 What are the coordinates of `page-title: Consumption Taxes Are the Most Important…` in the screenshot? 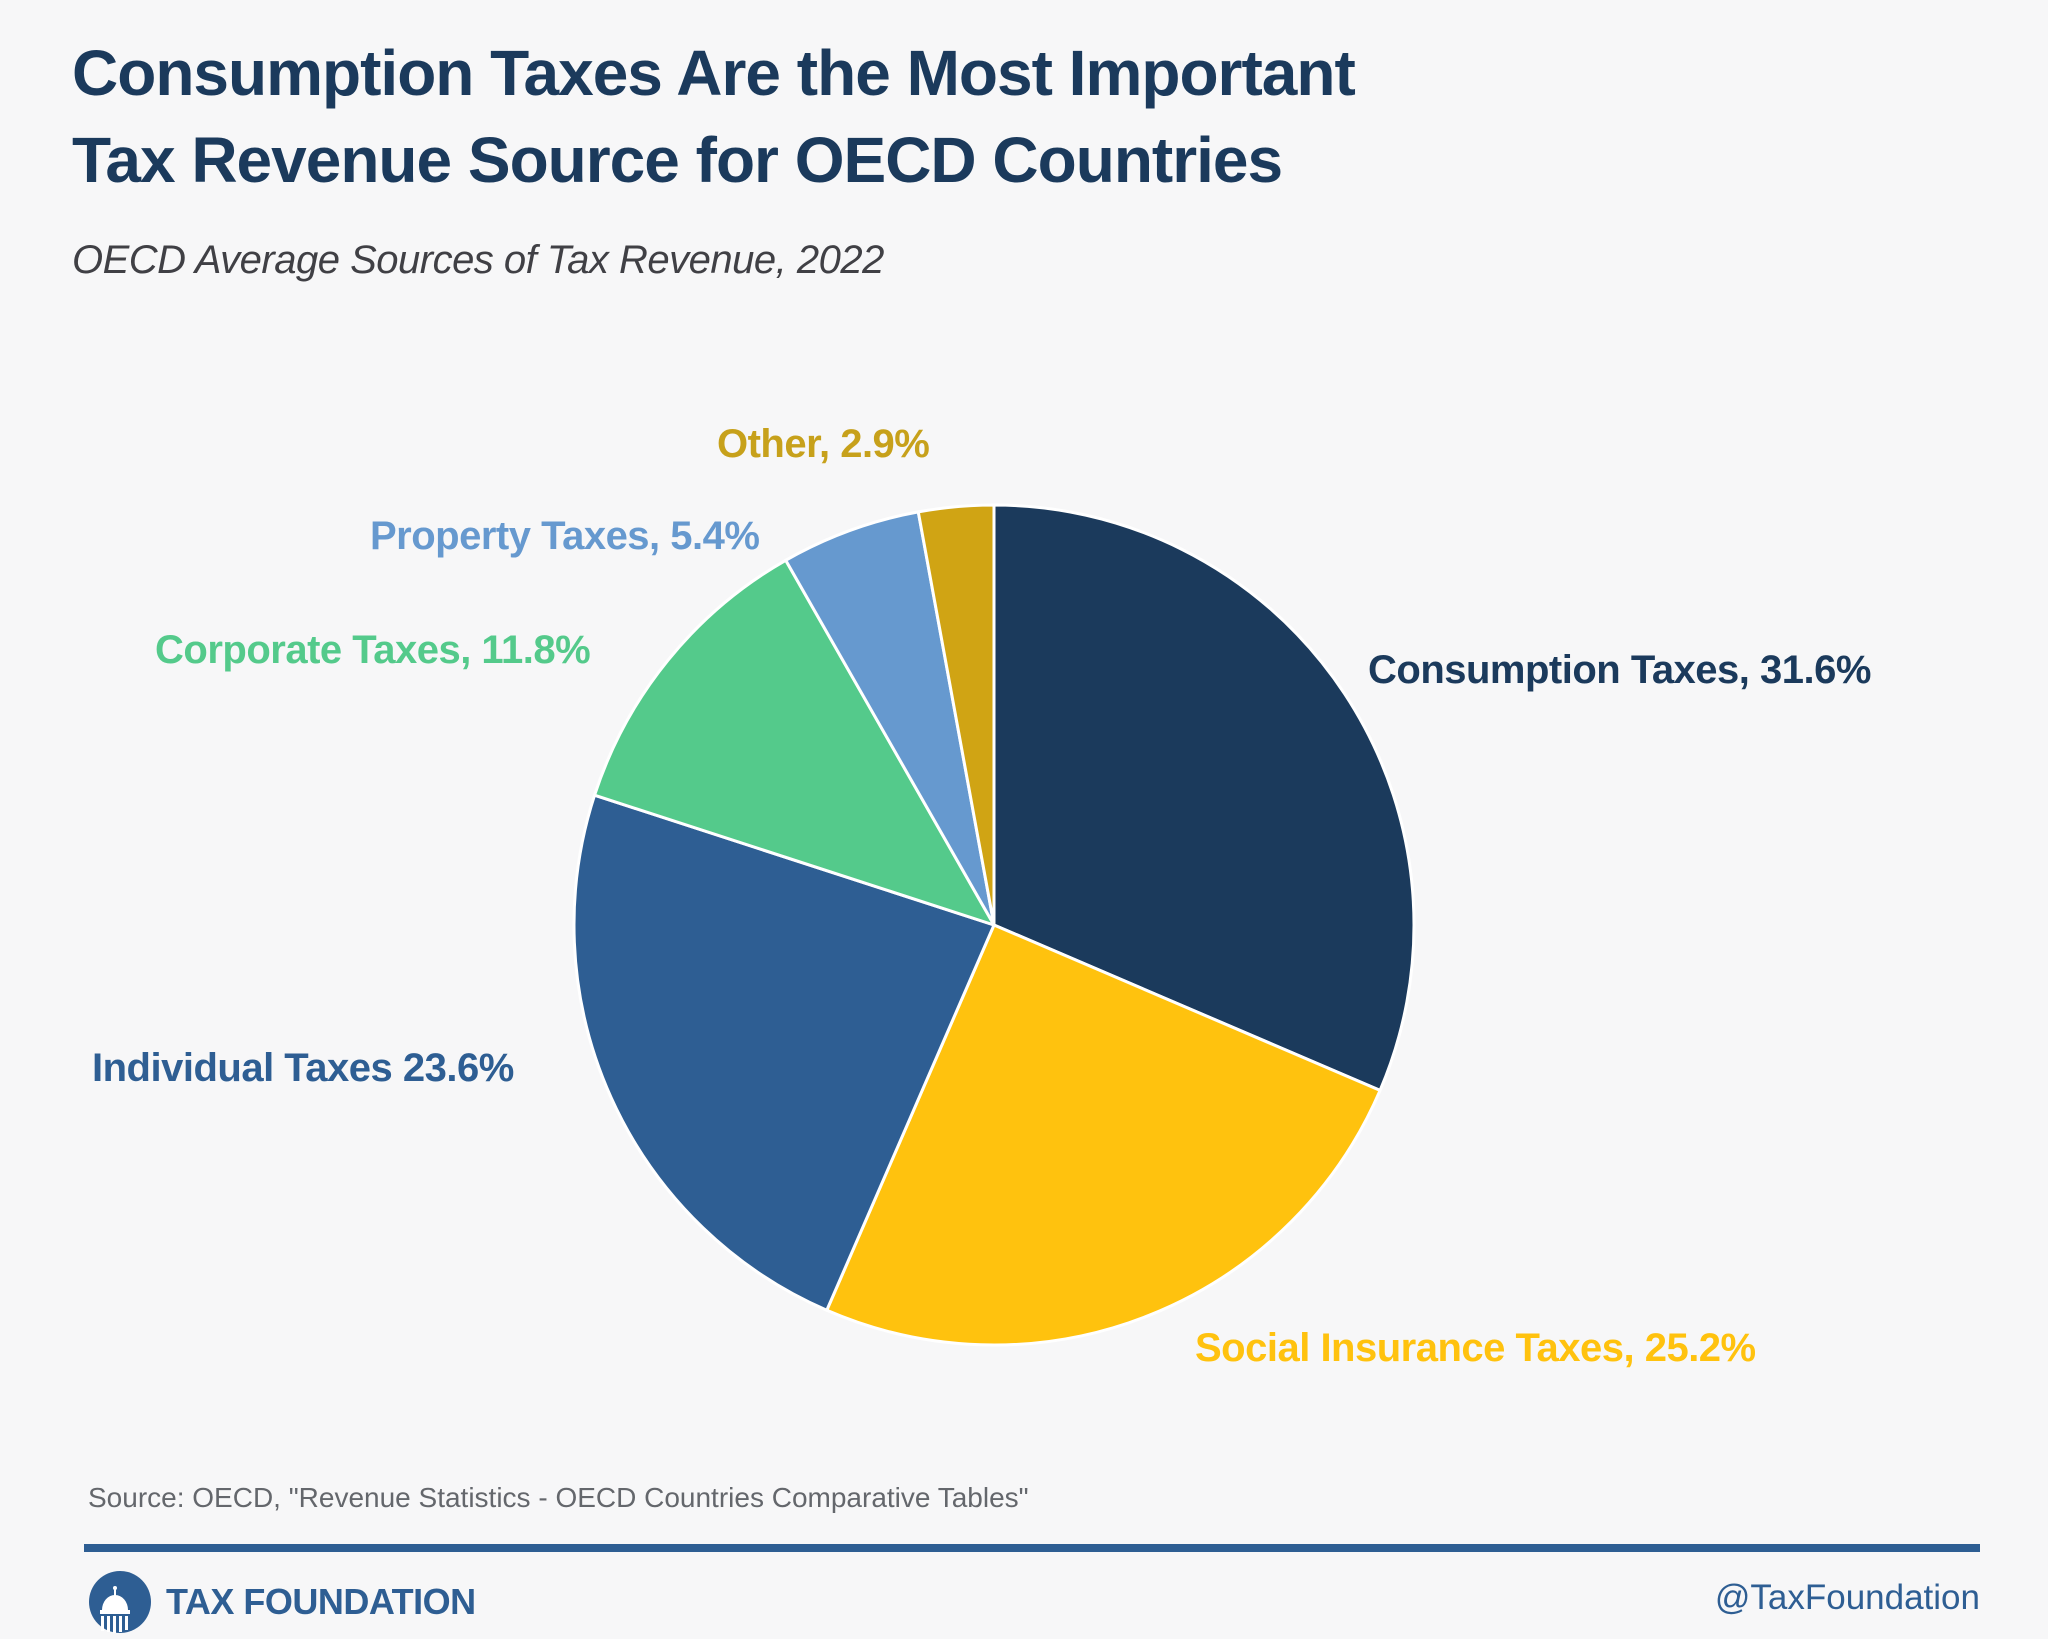 It's located at (714, 117).